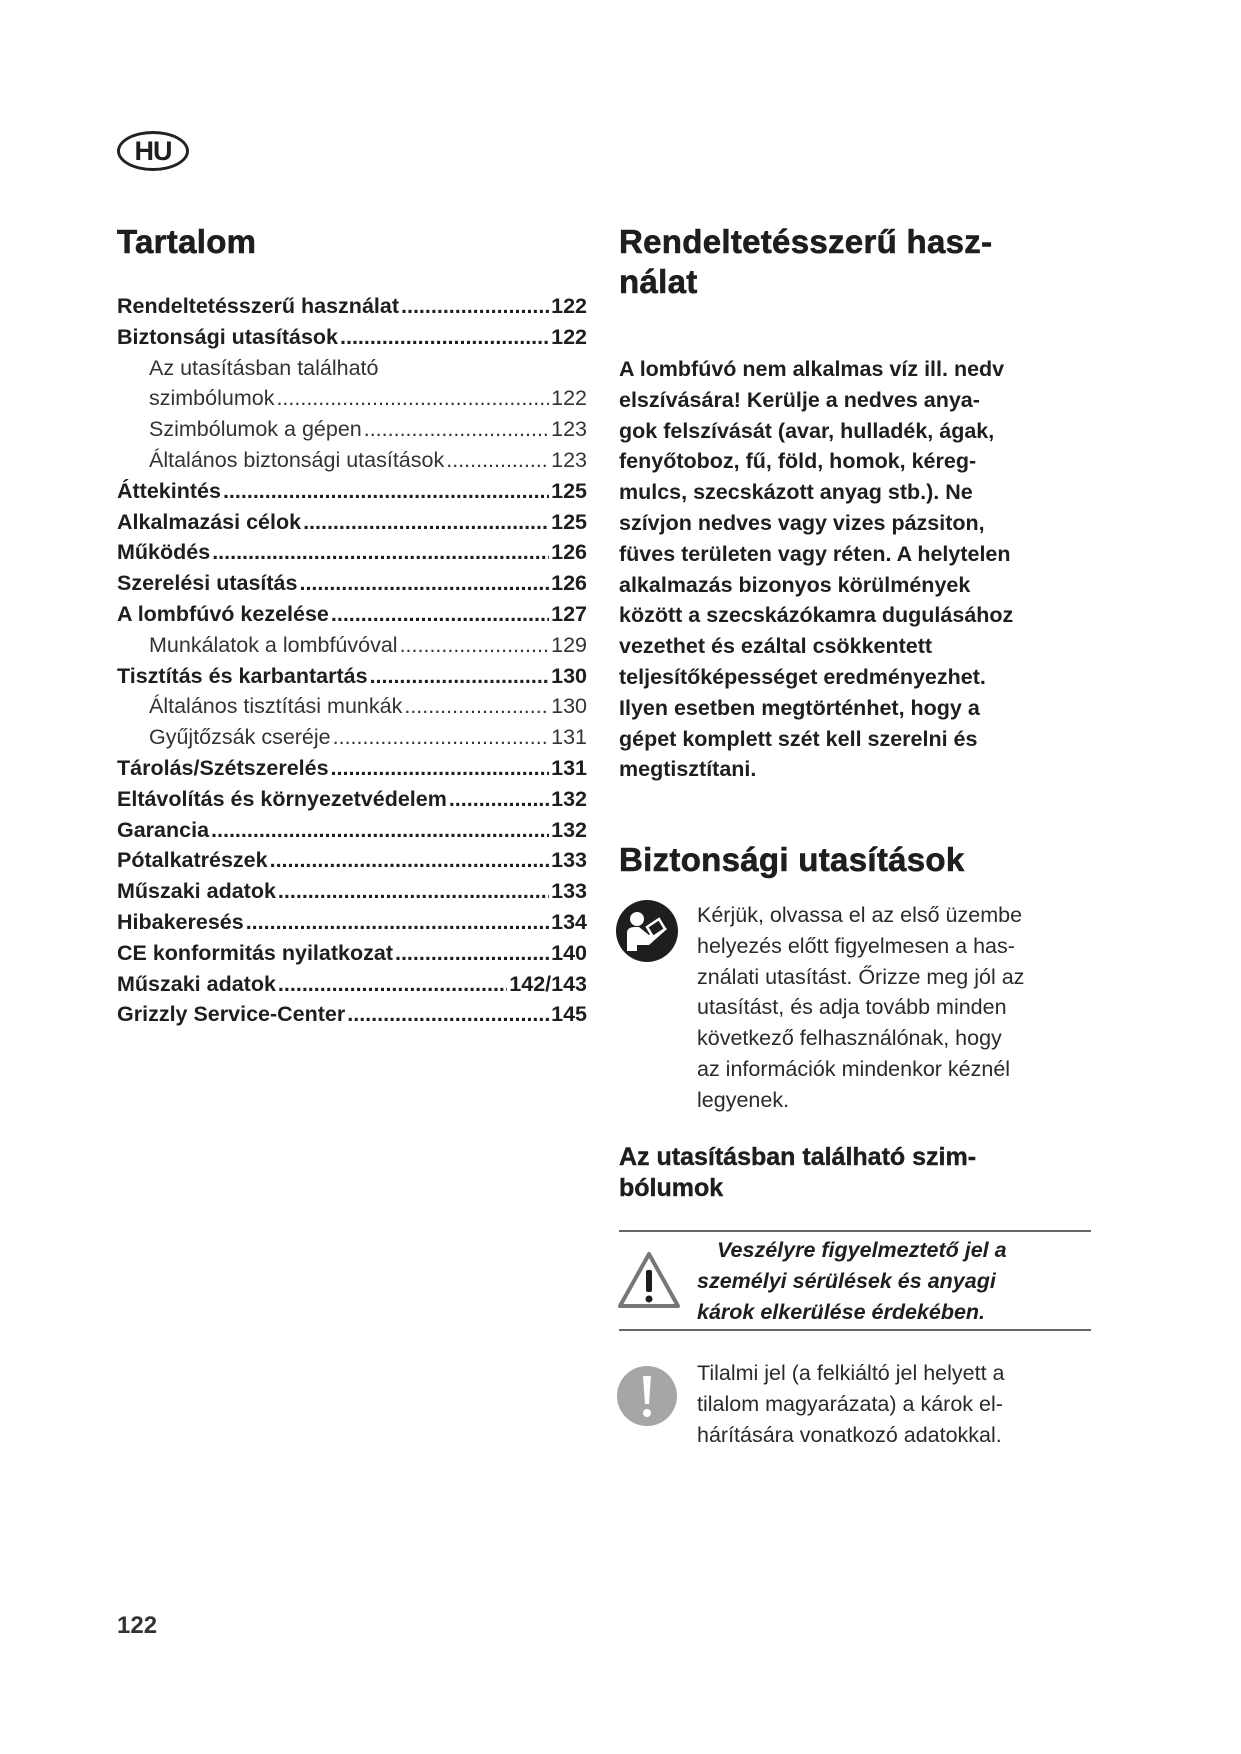  I want to click on language-badge: HU, so click(153, 151).